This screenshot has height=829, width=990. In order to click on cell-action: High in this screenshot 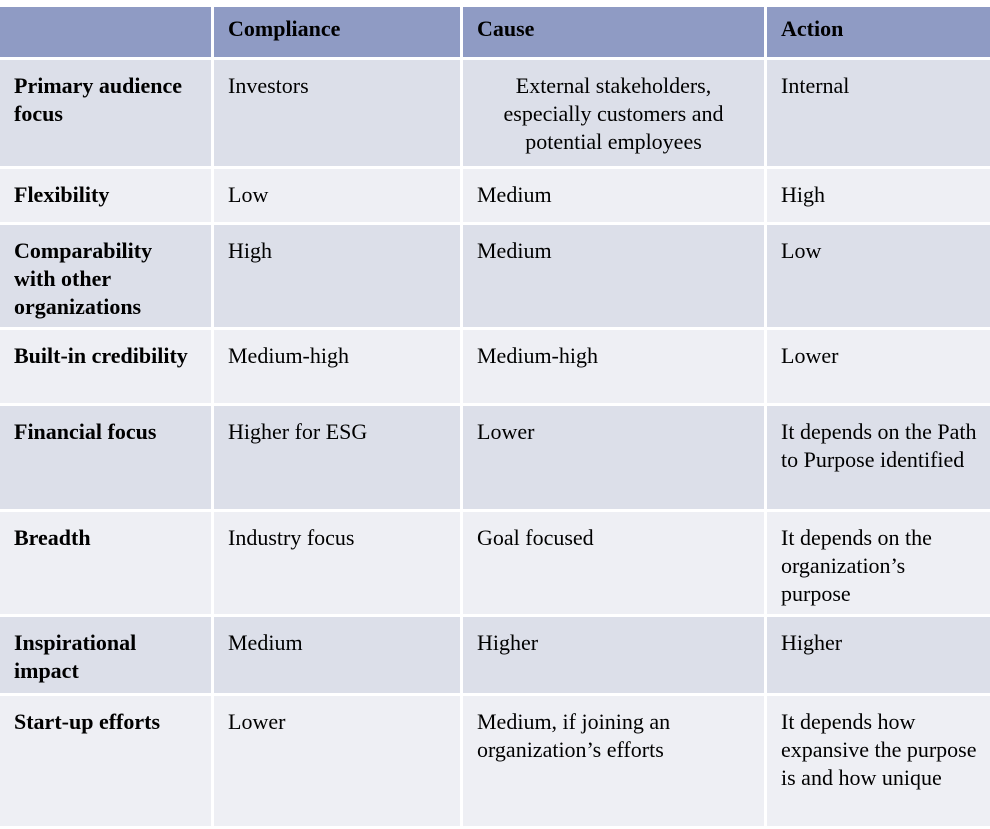, I will do `click(878, 195)`.